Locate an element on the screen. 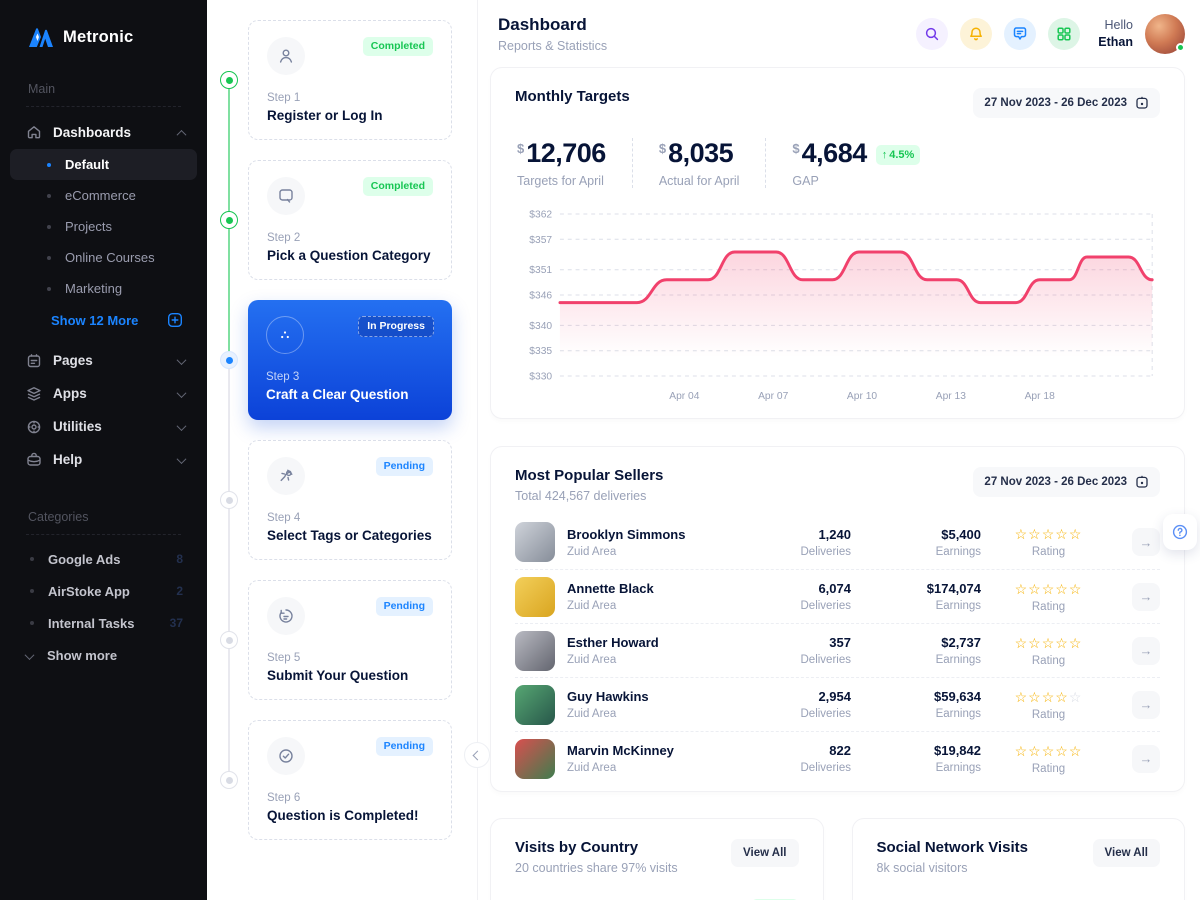 This screenshot has height=900, width=1200. stat-label: Actual for April is located at coordinates (699, 181).